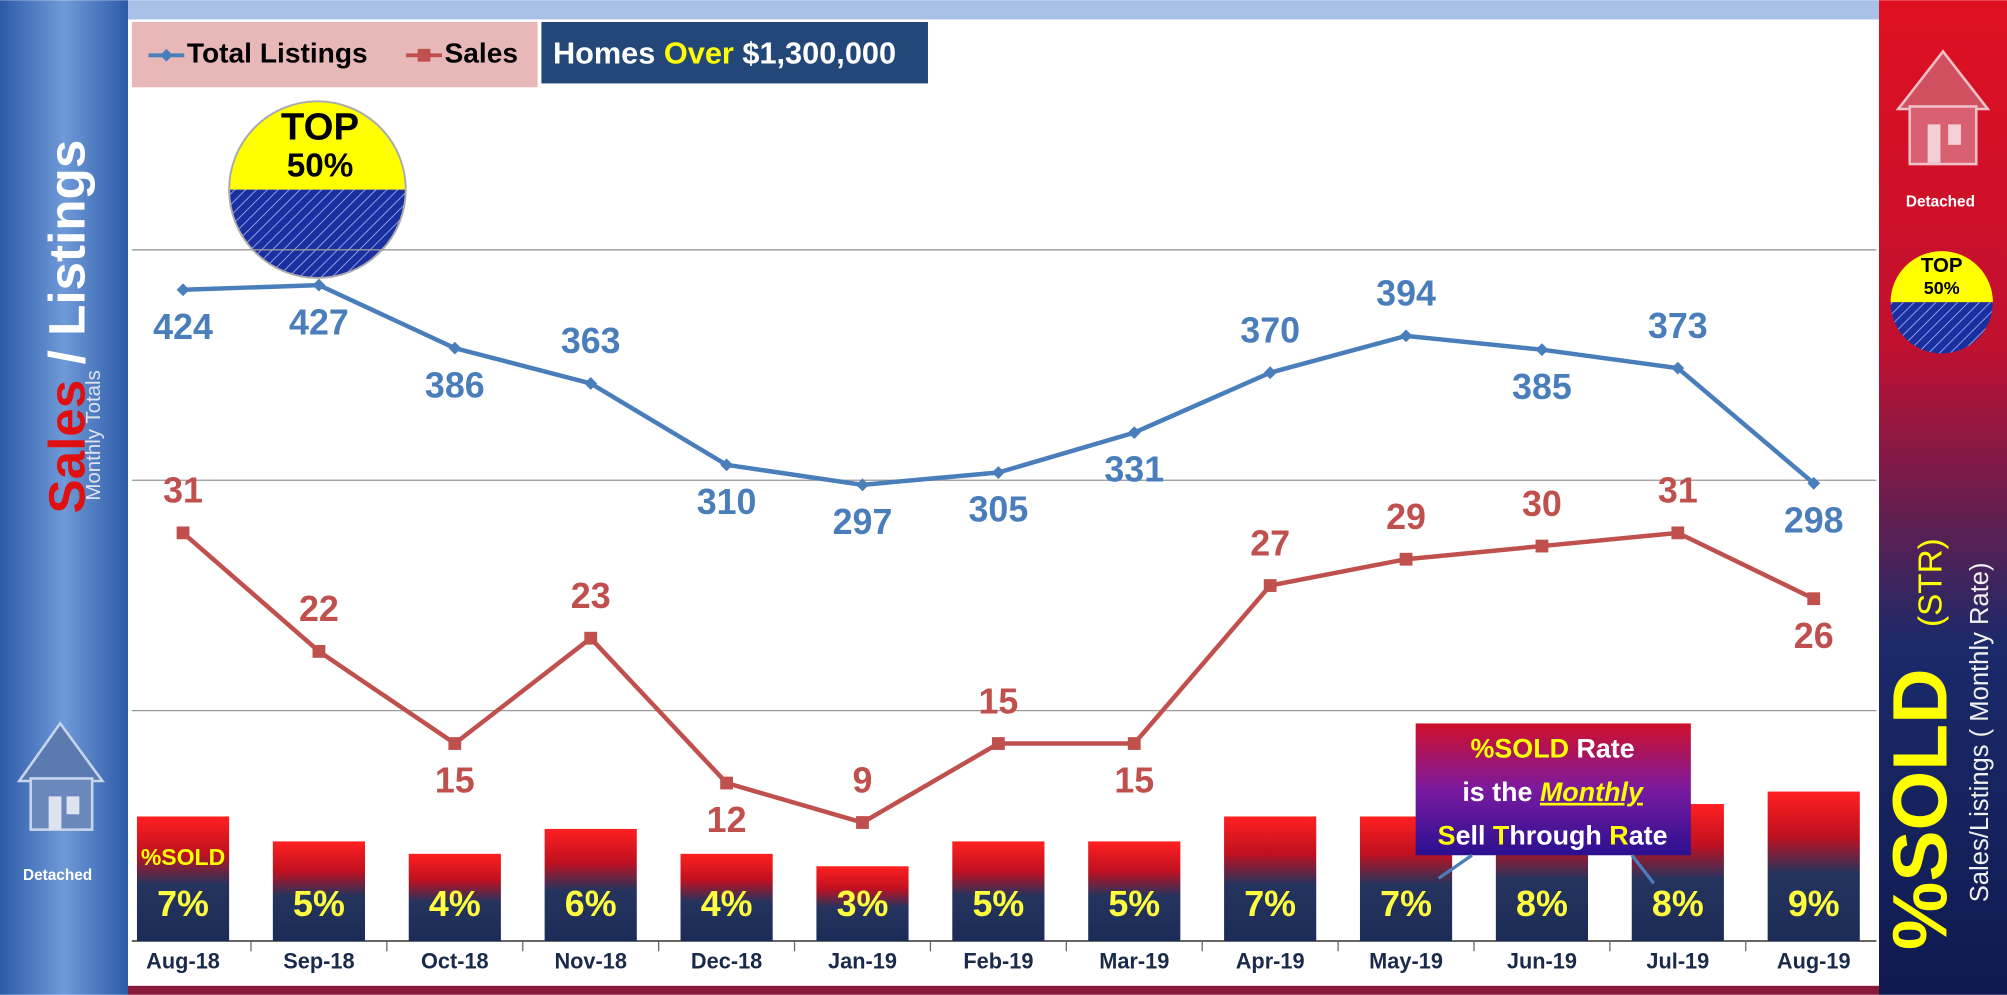 The width and height of the screenshot is (2007, 995). Describe the element at coordinates (1003, 10) in the screenshot. I see `top-bar` at that location.